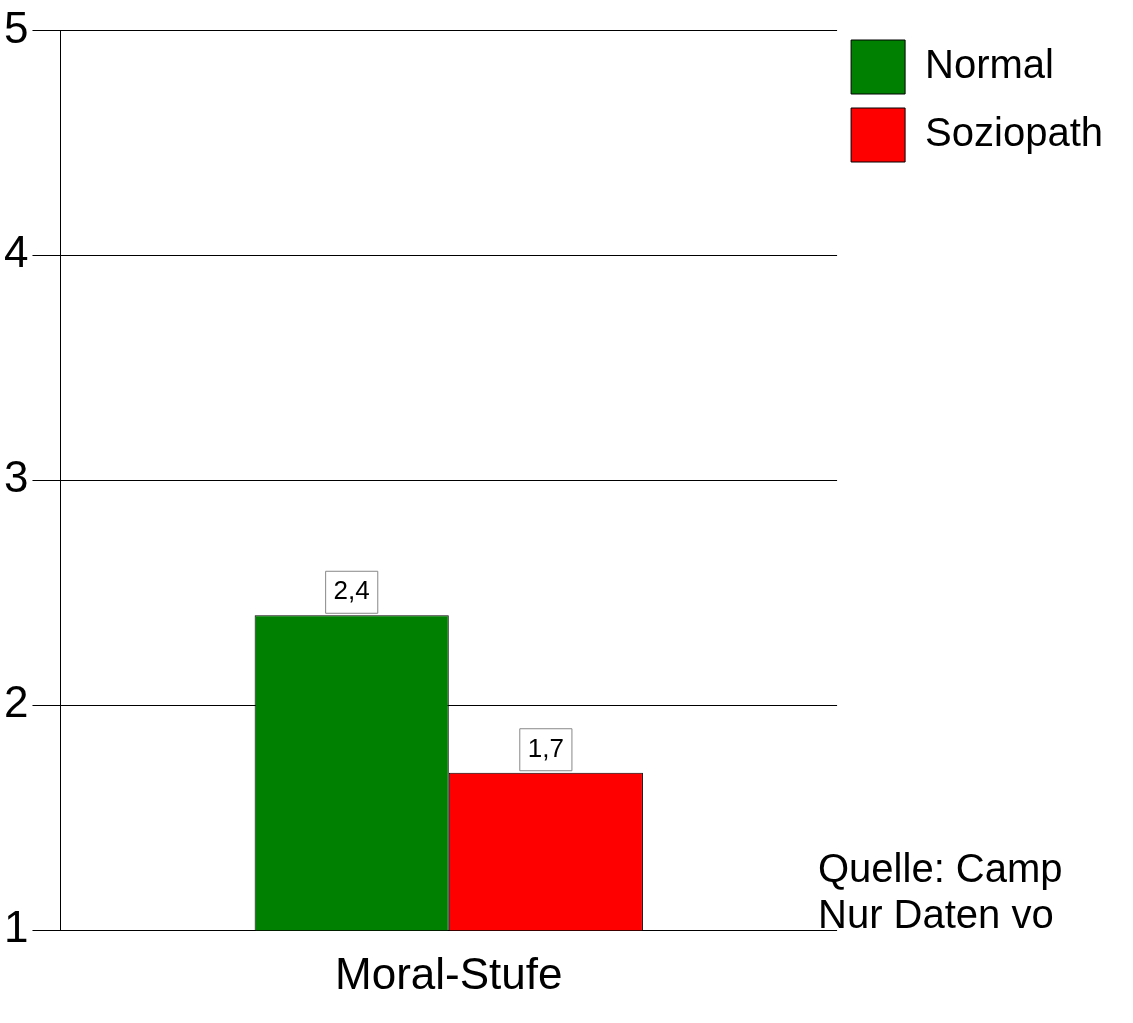  What do you see at coordinates (16, 27) in the screenshot?
I see `y-tick-label: 5` at bounding box center [16, 27].